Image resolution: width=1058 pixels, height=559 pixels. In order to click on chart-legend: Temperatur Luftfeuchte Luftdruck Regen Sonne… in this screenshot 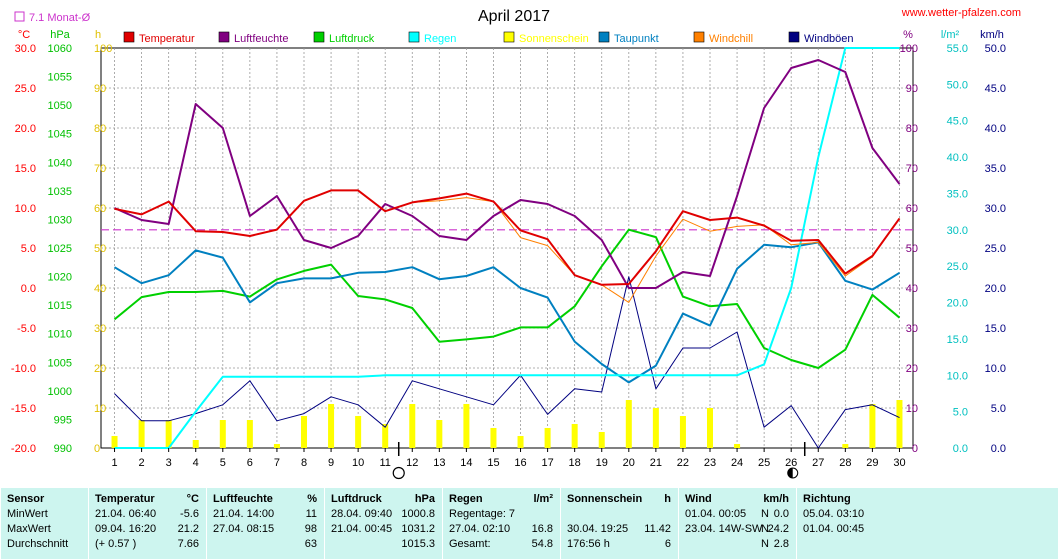, I will do `click(488, 38)`.